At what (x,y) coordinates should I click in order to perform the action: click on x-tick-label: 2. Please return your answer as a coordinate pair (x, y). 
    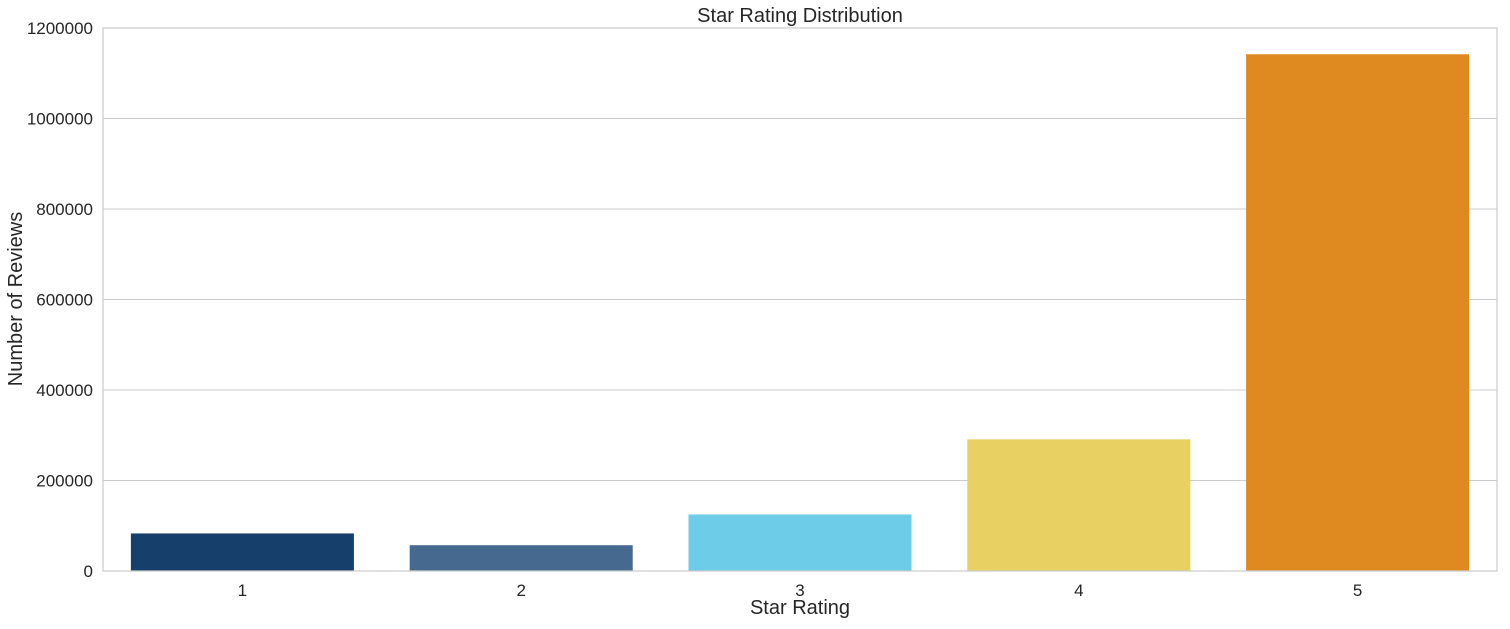
    Looking at the image, I should click on (520, 590).